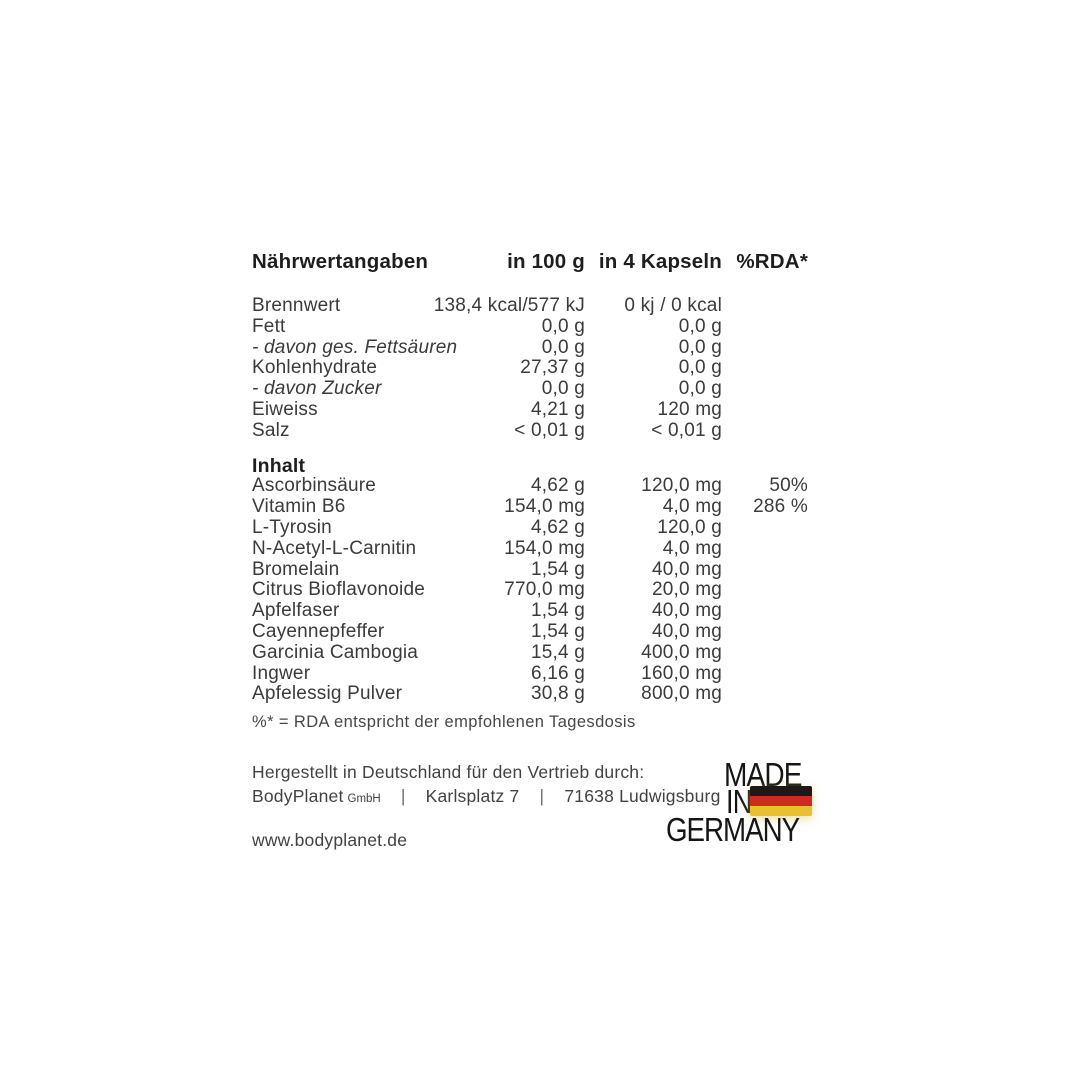  I want to click on nutrient-name: Eiweiss, so click(285, 409).